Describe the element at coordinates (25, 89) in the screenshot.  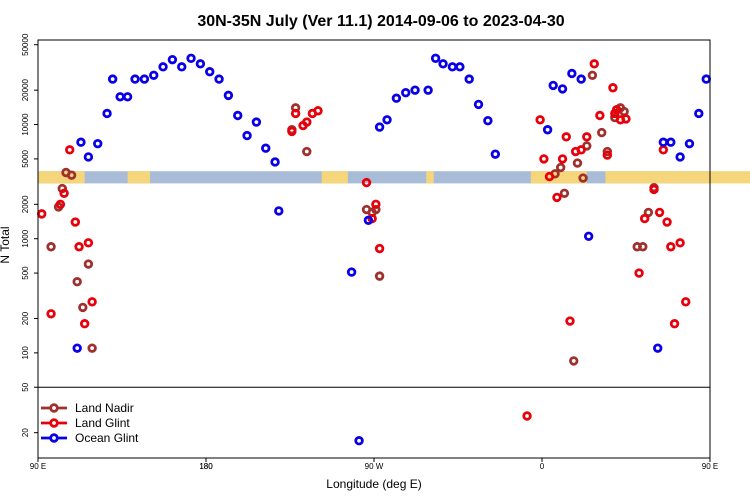
I see `y-tick-label: 20000` at that location.